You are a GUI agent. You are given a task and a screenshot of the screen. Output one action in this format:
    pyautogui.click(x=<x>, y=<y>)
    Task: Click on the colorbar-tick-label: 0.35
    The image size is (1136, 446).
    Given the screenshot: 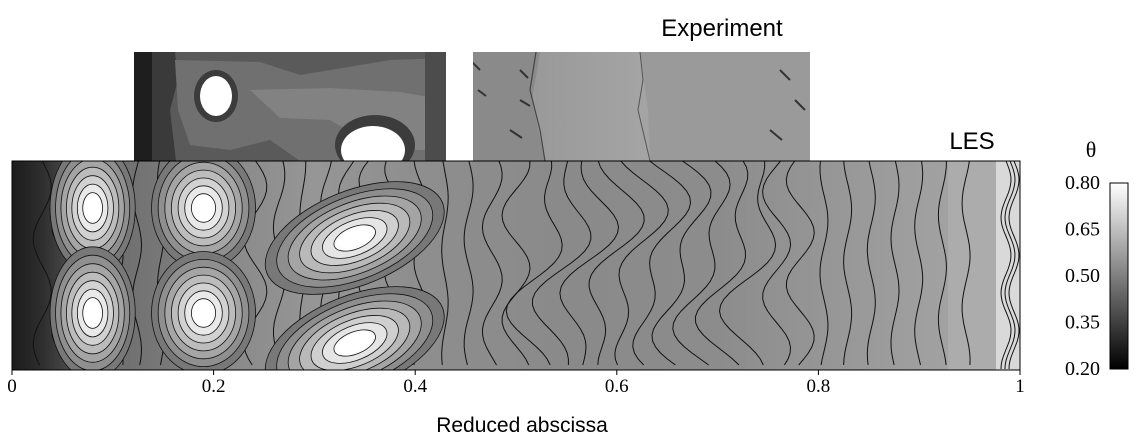 What is the action you would take?
    pyautogui.click(x=1082, y=323)
    